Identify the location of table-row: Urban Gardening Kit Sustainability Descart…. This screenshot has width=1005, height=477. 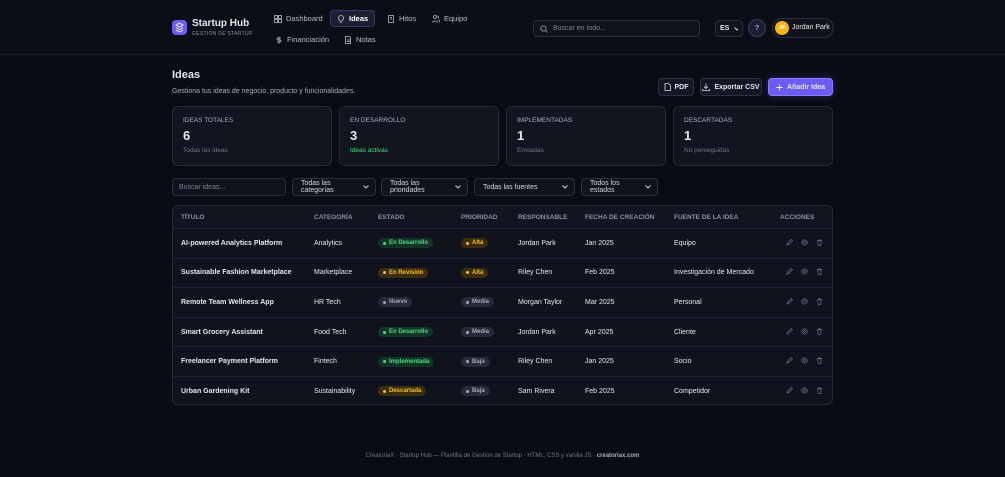
(502, 389).